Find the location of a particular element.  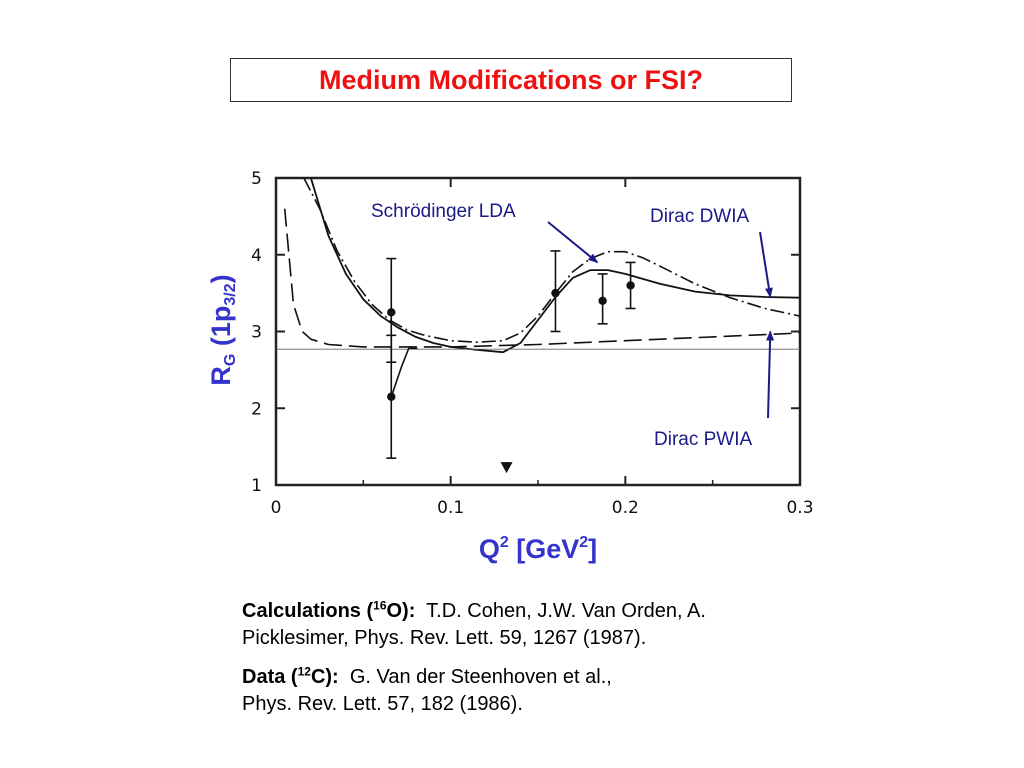

y-tick-label: 5 is located at coordinates (256, 179).